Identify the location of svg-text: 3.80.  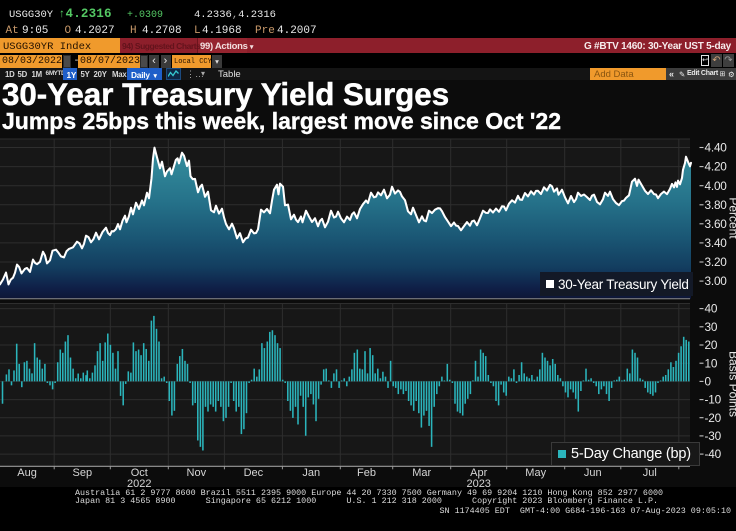
(716, 205).